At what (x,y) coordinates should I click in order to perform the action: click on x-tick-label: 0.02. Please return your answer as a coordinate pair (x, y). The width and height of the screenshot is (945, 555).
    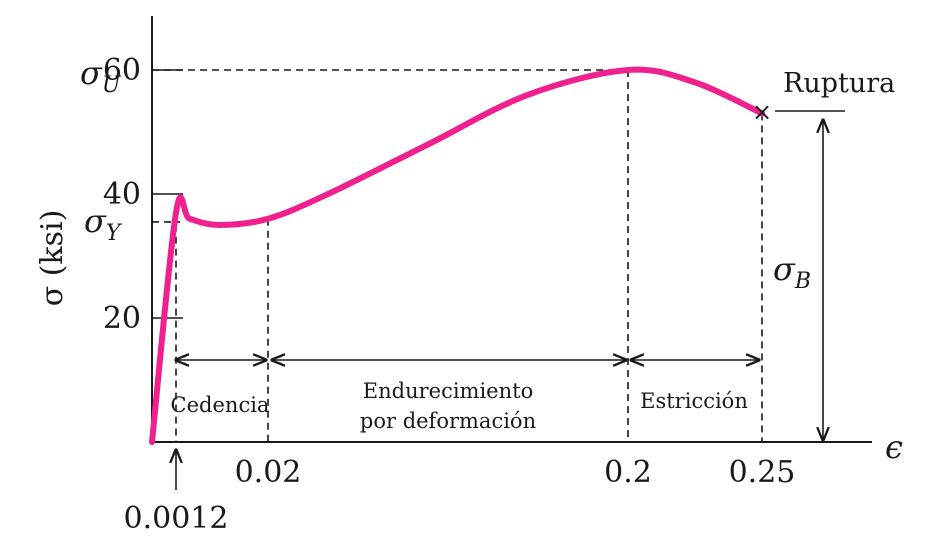
    Looking at the image, I should click on (268, 472).